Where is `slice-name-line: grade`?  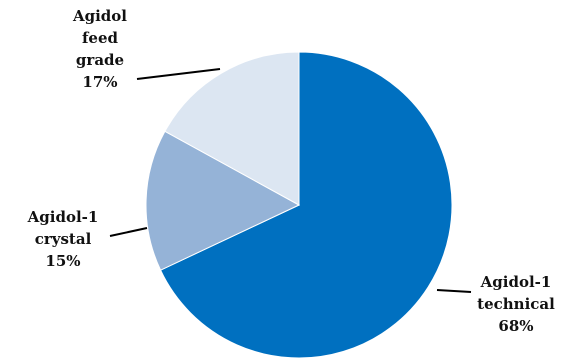 slice-name-line: grade is located at coordinates (100, 60).